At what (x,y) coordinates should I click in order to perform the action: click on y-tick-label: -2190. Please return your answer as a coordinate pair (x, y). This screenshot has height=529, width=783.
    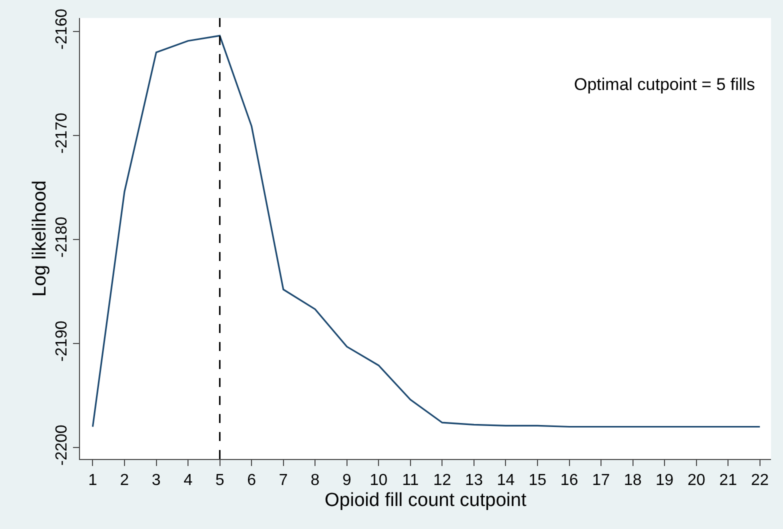
    Looking at the image, I should click on (62, 341).